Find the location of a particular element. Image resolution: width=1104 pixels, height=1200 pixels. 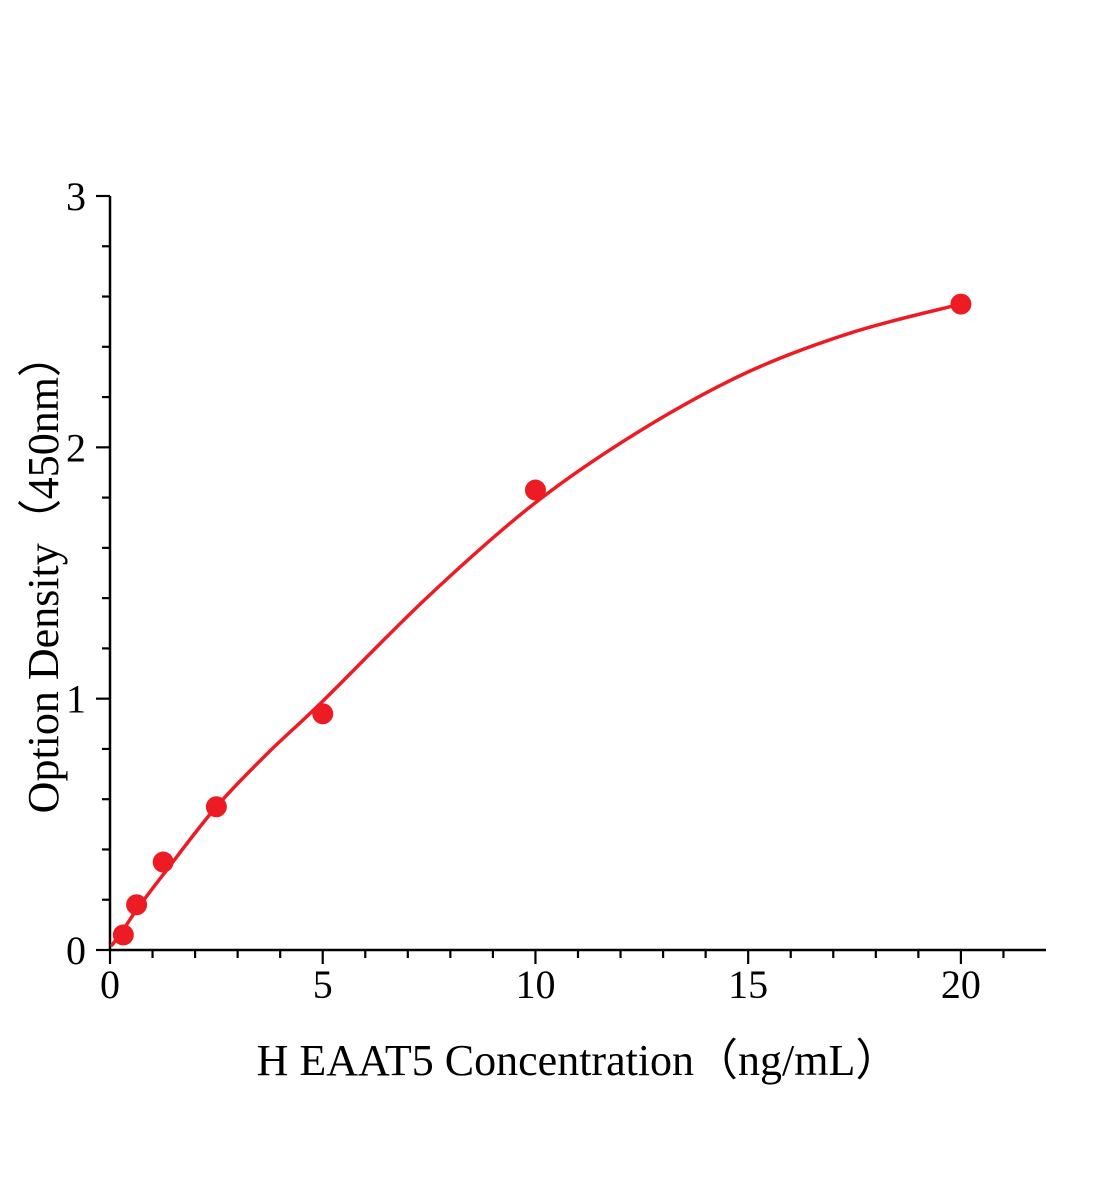

y-axis-label: Option Density（450nm） is located at coordinates (43, 573).